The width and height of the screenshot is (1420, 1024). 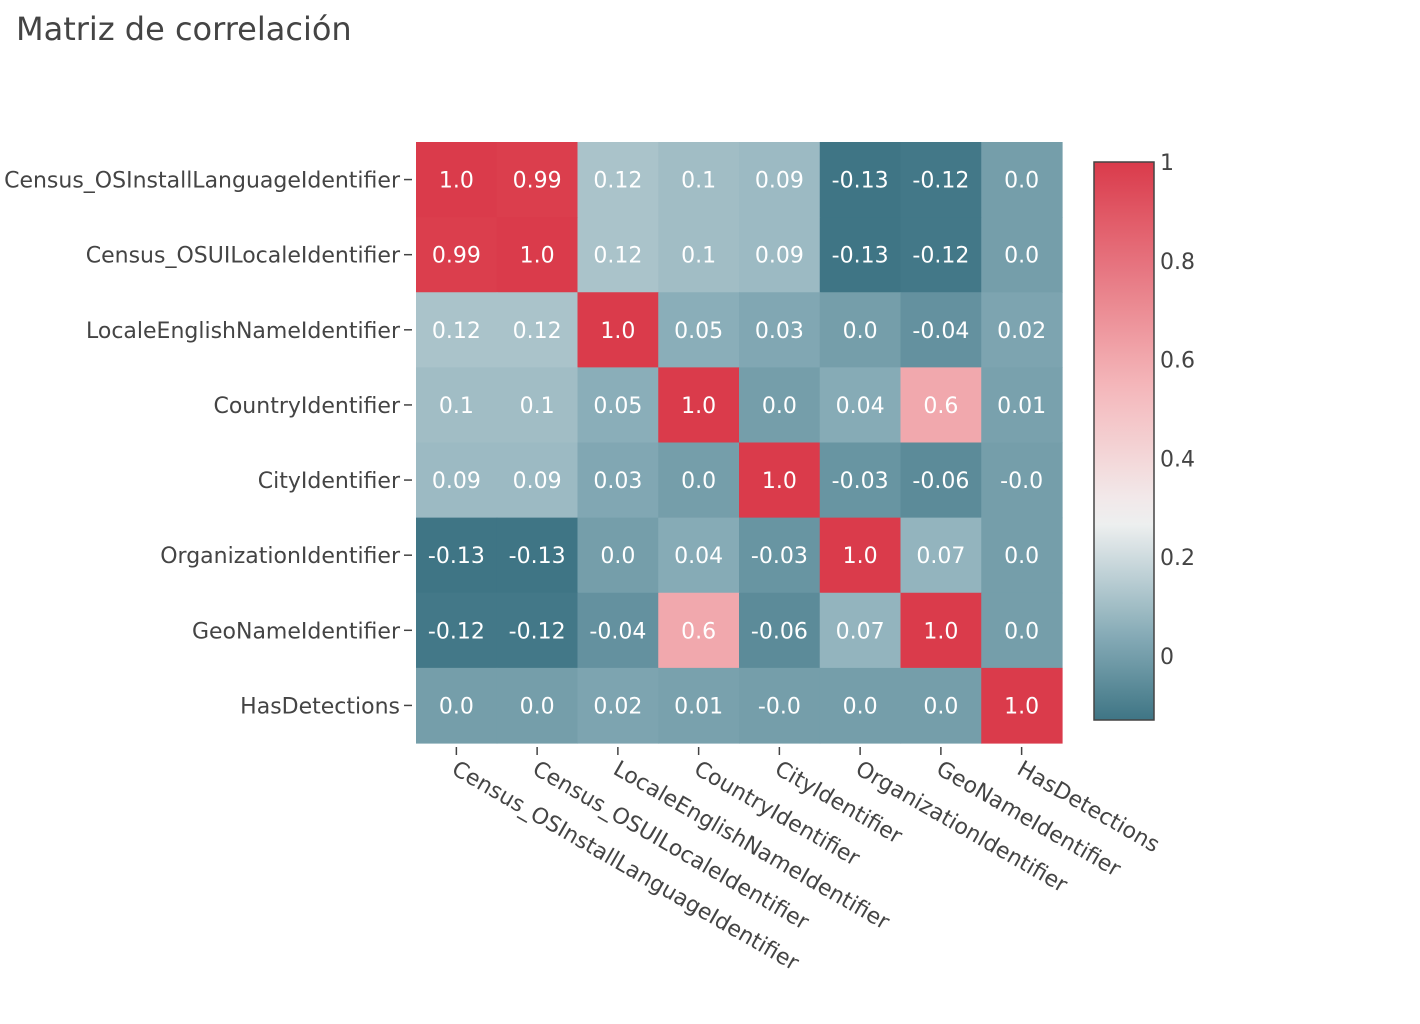 What do you see at coordinates (1144, 436) in the screenshot?
I see `colorbar: 0 0.2 0.4 0.6 0.8 1` at bounding box center [1144, 436].